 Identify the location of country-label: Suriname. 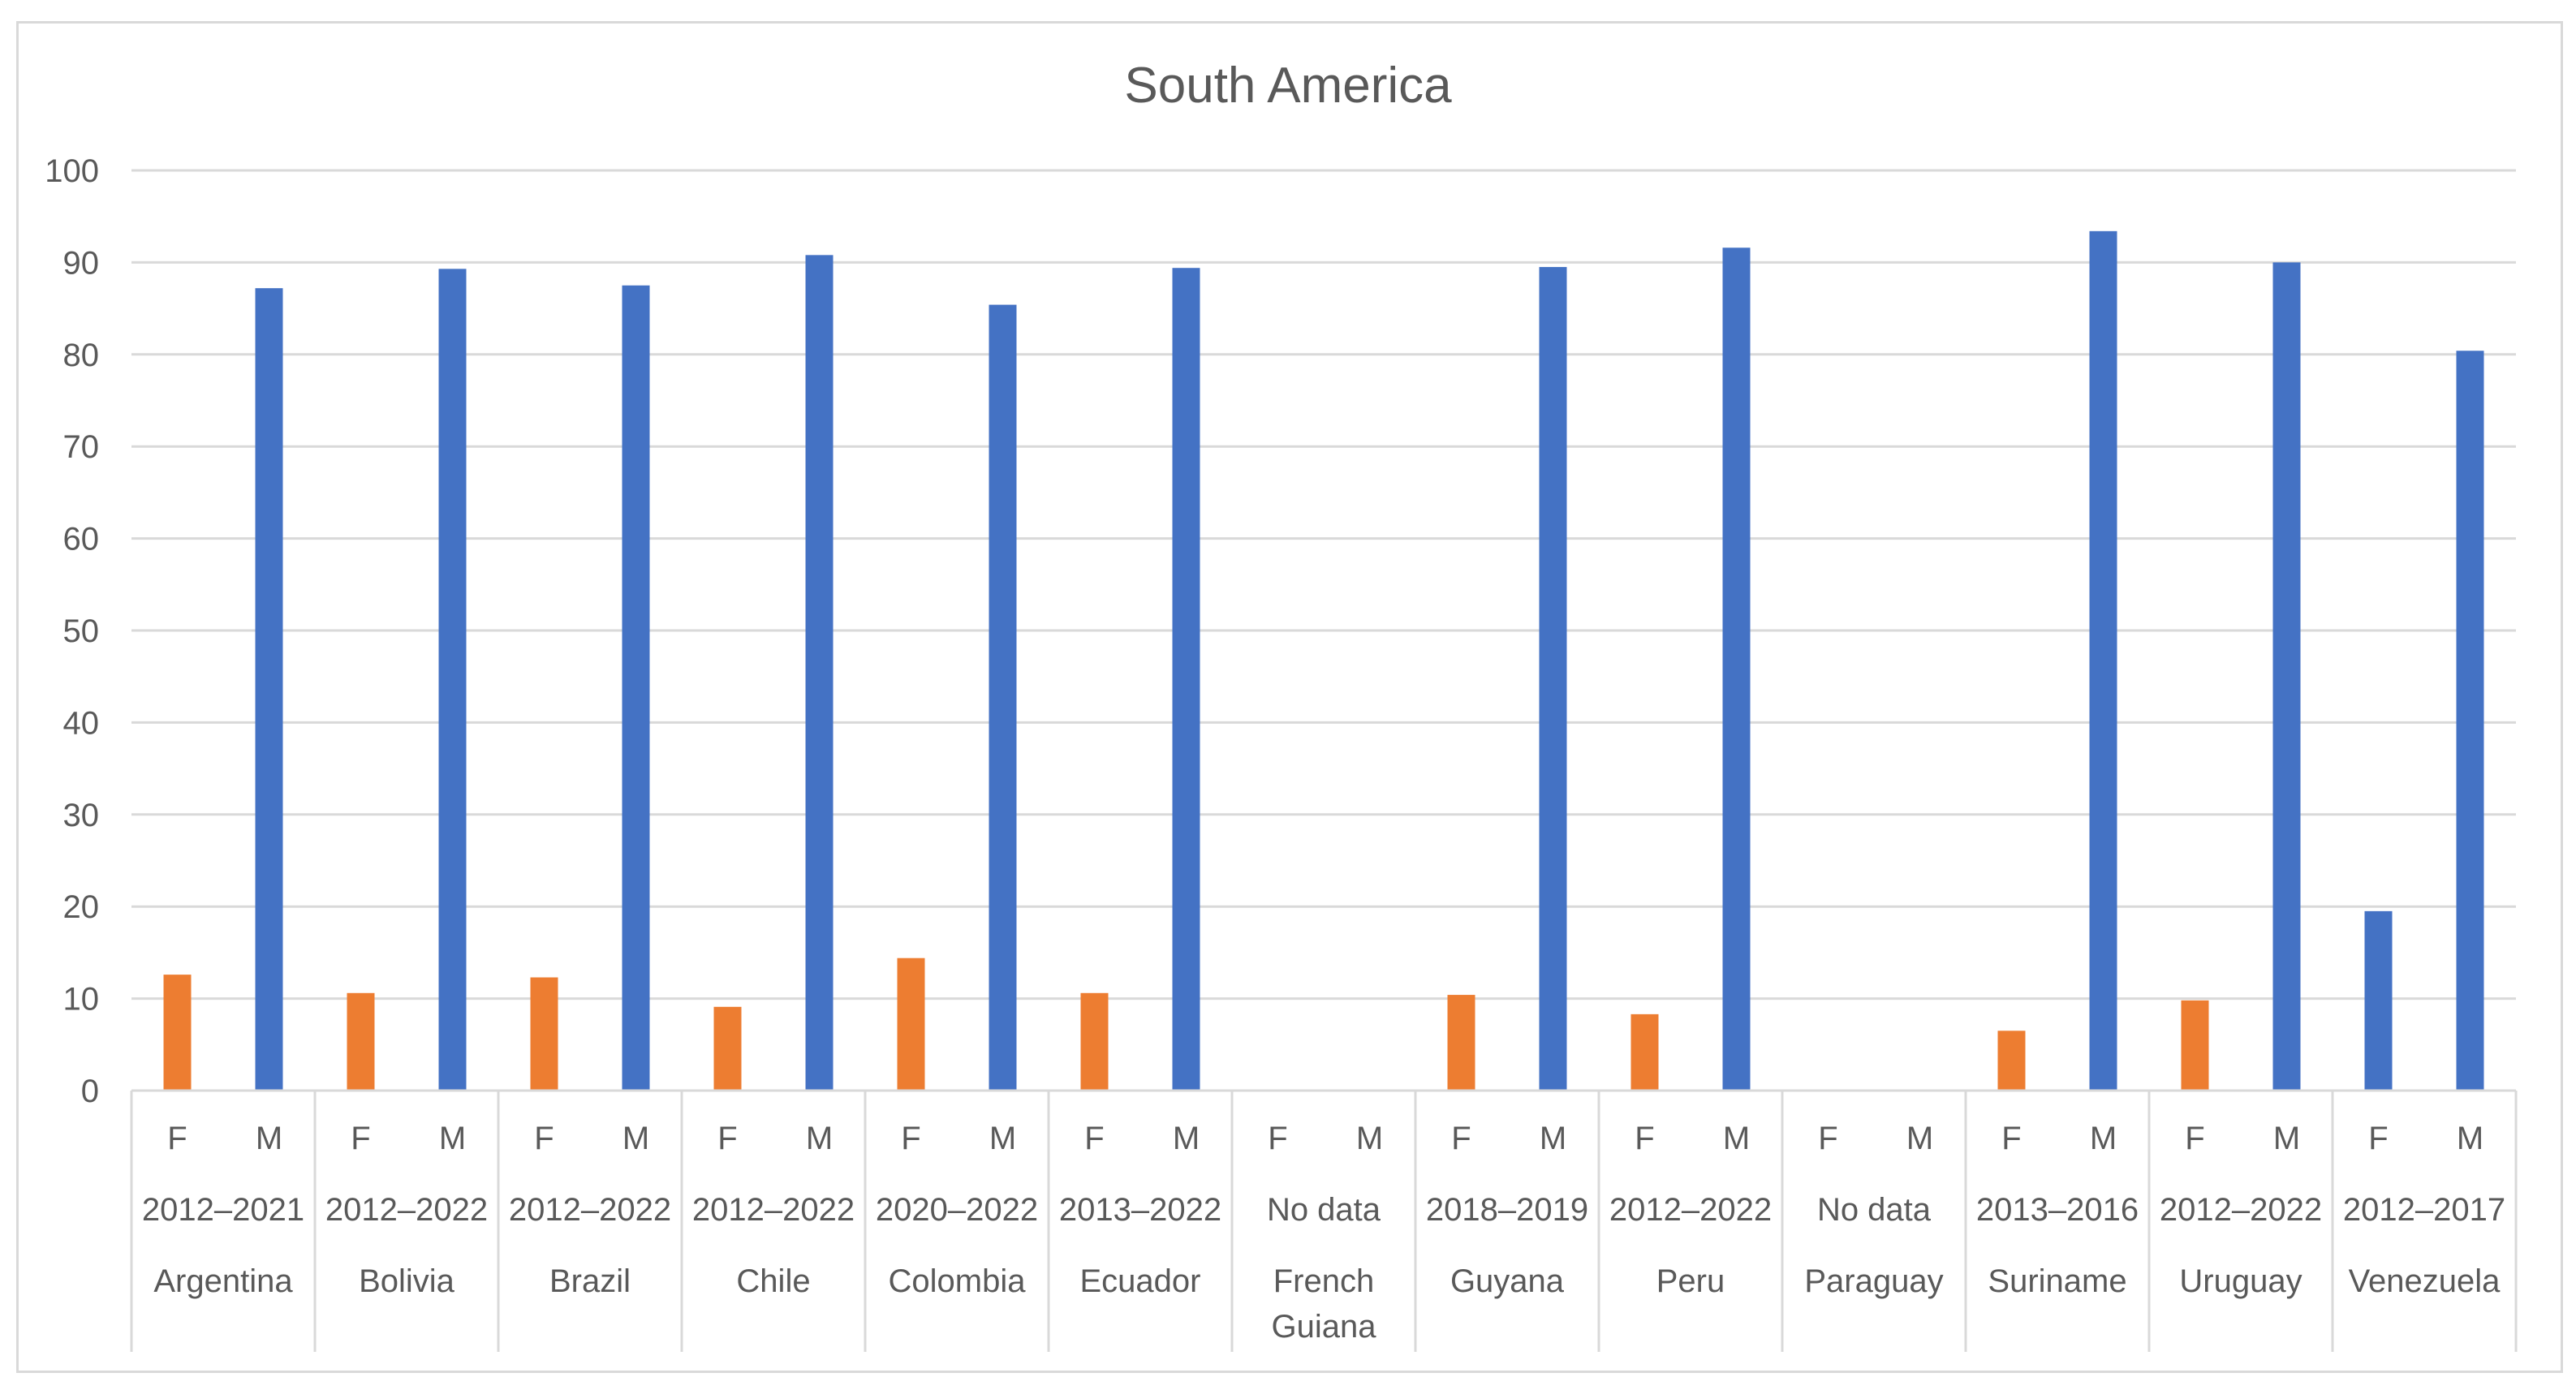
(2057, 1281).